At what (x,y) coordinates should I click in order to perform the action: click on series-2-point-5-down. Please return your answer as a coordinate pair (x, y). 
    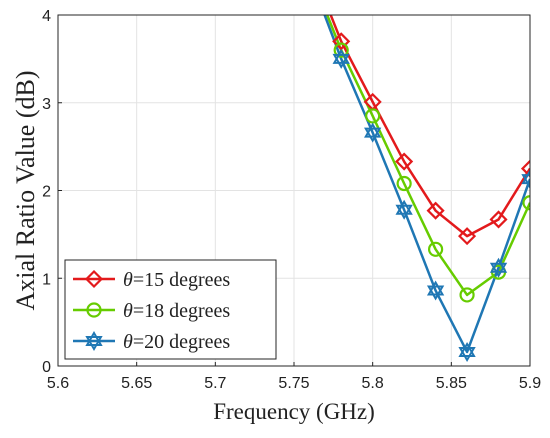
    Looking at the image, I should click on (467, 354).